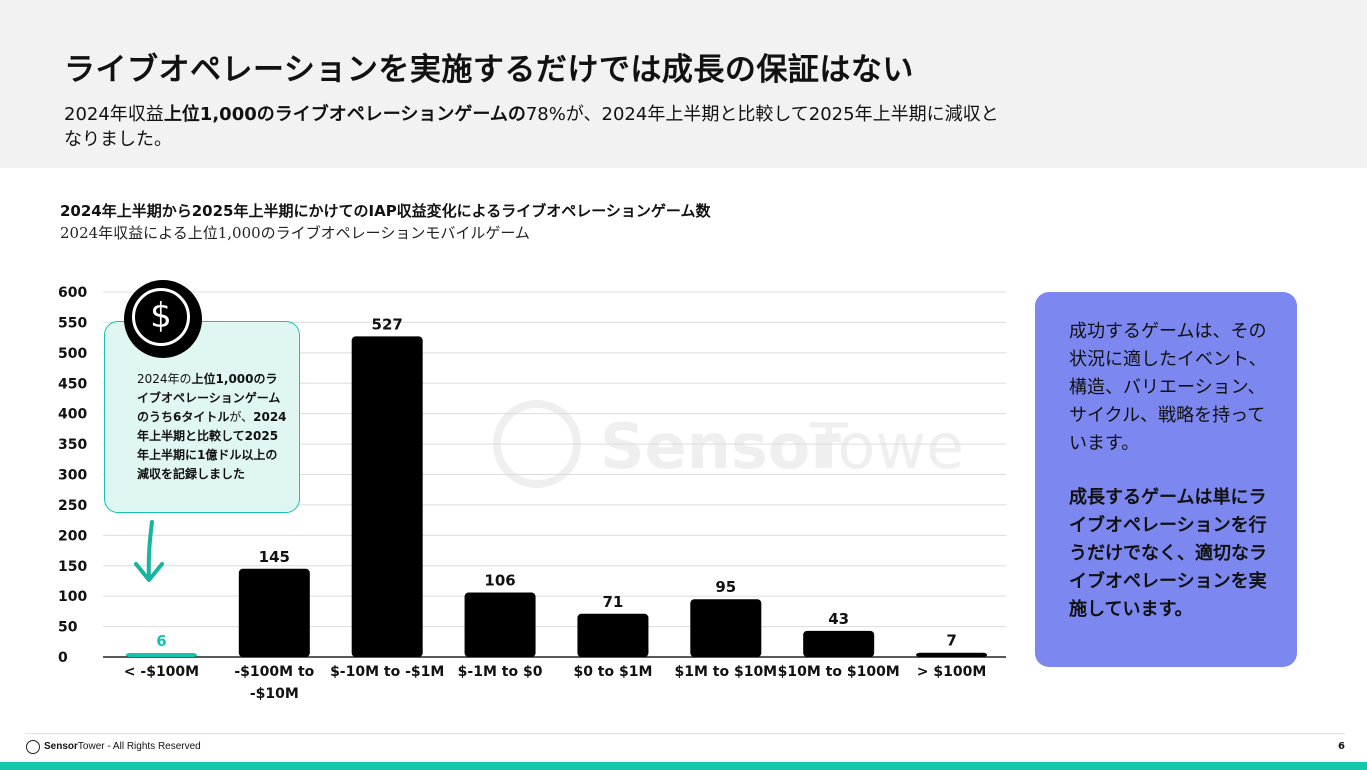  I want to click on watermark-text-2: Tower, so click(885, 446).